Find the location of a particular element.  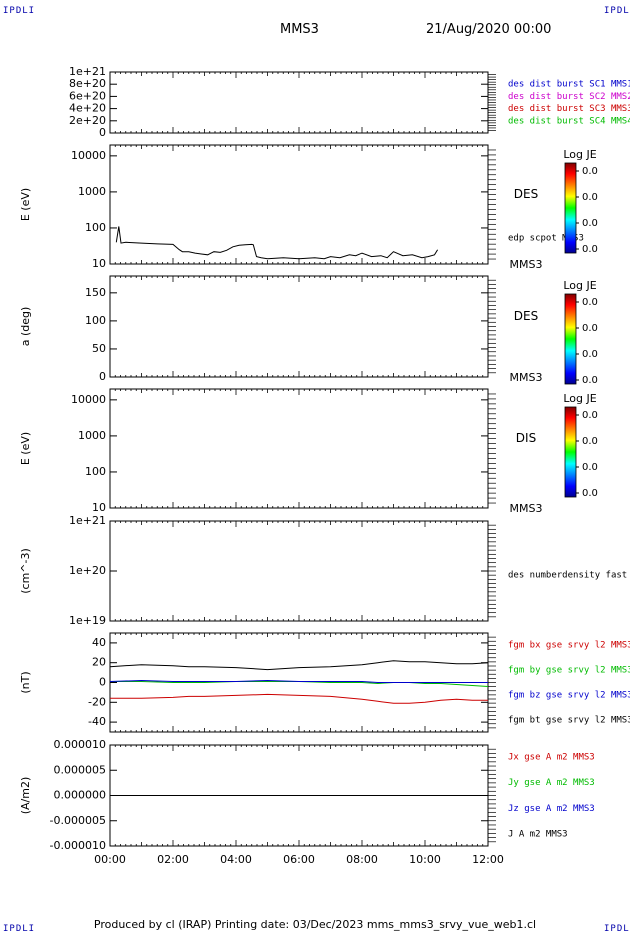

panel-2-instrument-label: DES is located at coordinates (526, 316).